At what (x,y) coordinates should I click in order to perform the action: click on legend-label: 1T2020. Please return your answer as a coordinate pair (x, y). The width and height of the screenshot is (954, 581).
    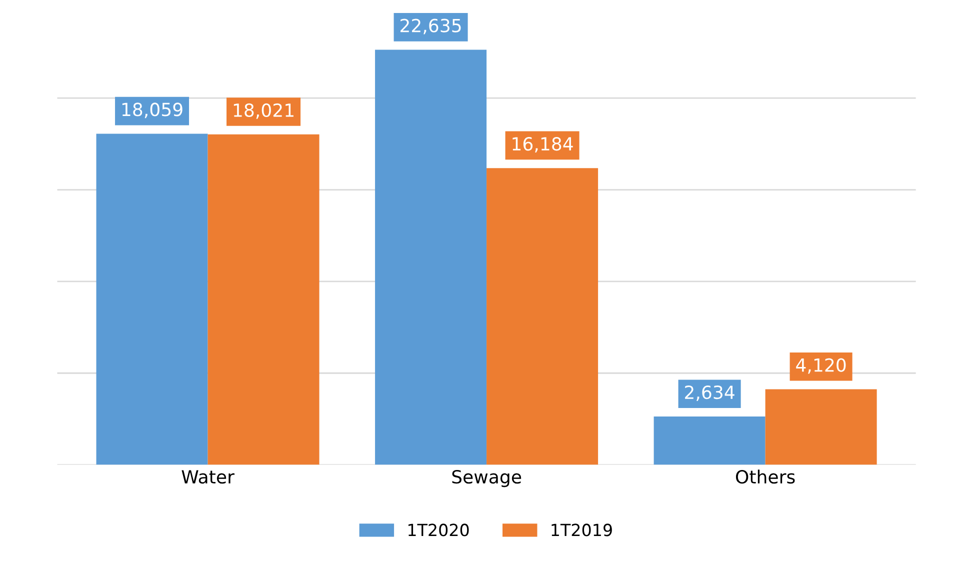
    Looking at the image, I should click on (438, 530).